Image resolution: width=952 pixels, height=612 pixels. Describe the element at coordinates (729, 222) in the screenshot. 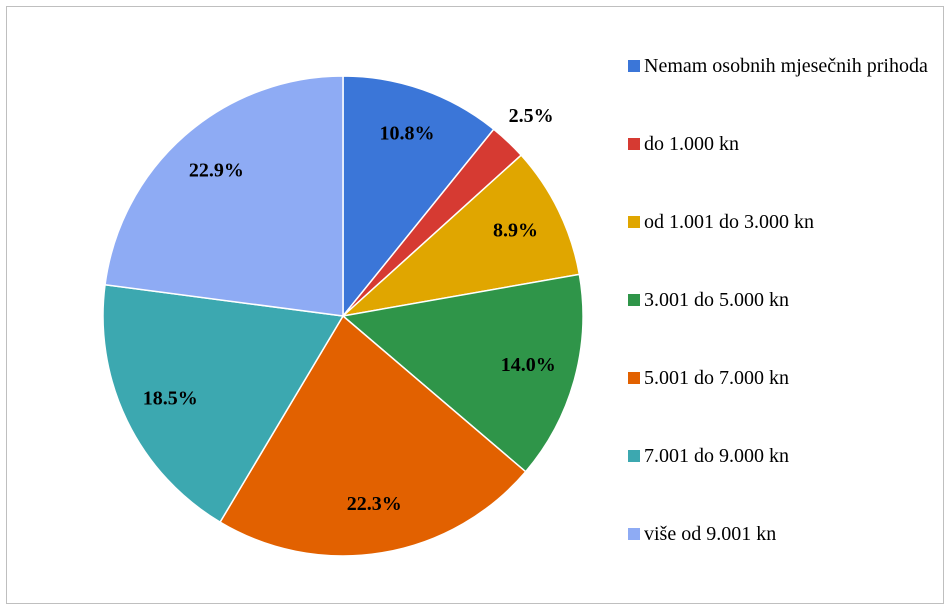

I see `legend-label: od 1.001 do 3.000 kn` at that location.